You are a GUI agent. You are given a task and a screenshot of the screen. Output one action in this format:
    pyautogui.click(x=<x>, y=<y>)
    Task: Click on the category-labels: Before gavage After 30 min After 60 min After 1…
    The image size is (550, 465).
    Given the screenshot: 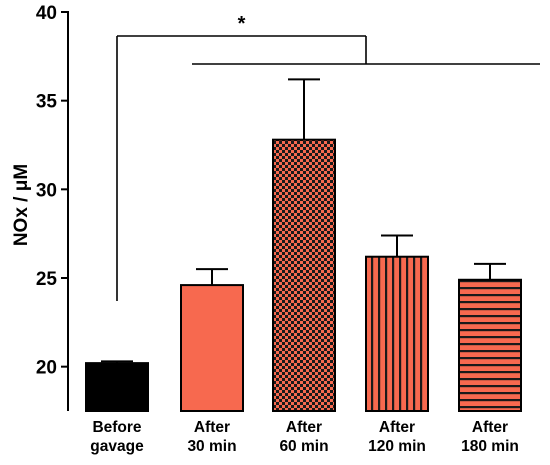 What is the action you would take?
    pyautogui.click(x=304, y=437)
    